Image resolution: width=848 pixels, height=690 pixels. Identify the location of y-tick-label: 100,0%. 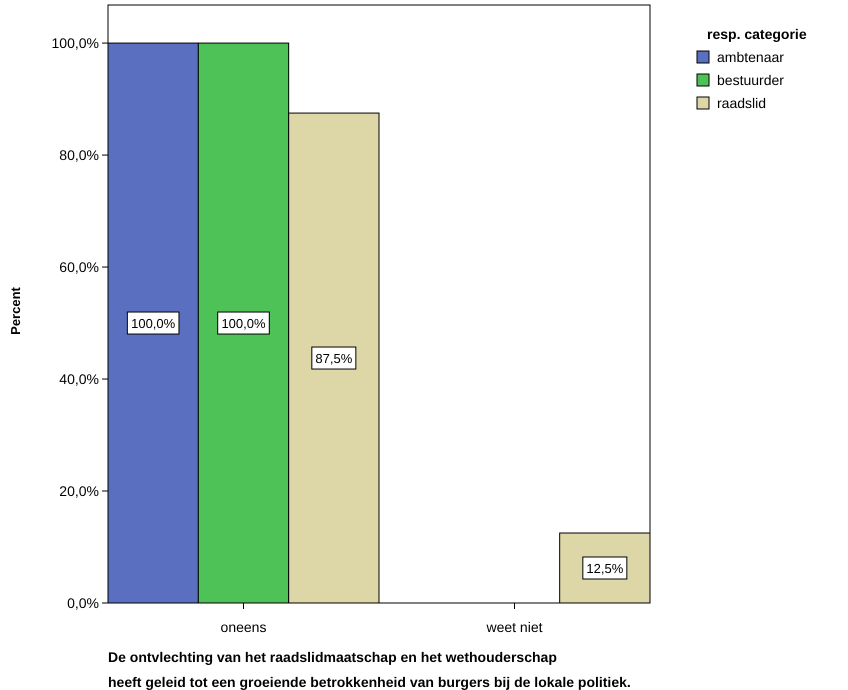
(75, 43).